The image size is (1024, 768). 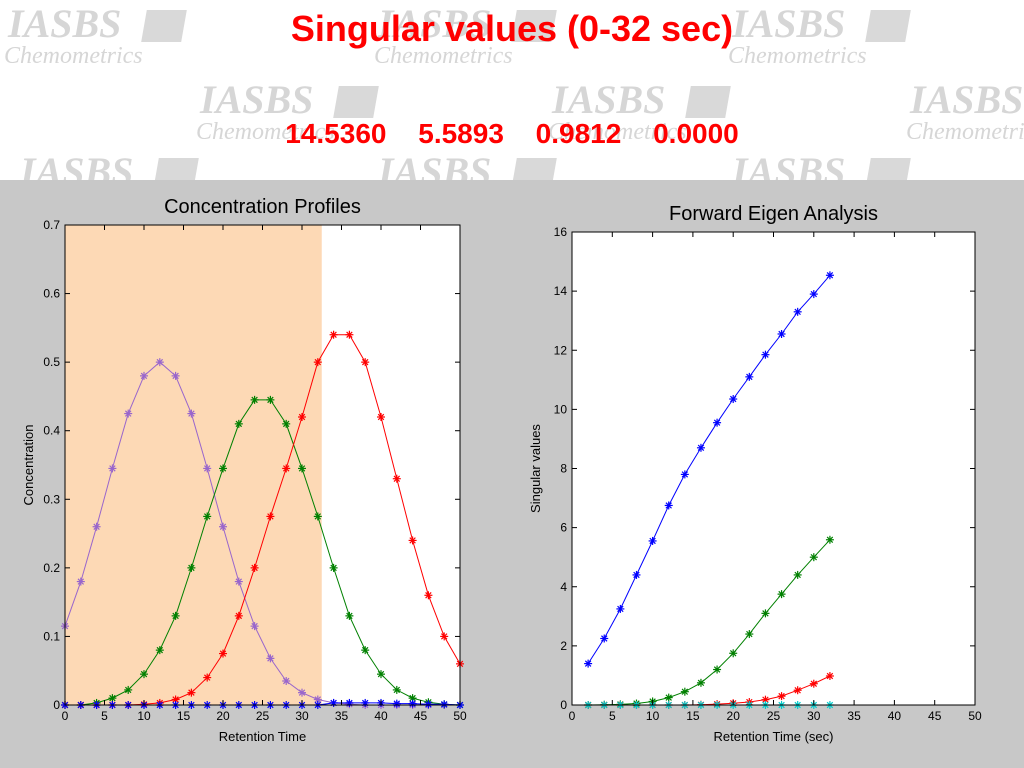 What do you see at coordinates (28, 465) in the screenshot?
I see `y-axis-label: Concentration` at bounding box center [28, 465].